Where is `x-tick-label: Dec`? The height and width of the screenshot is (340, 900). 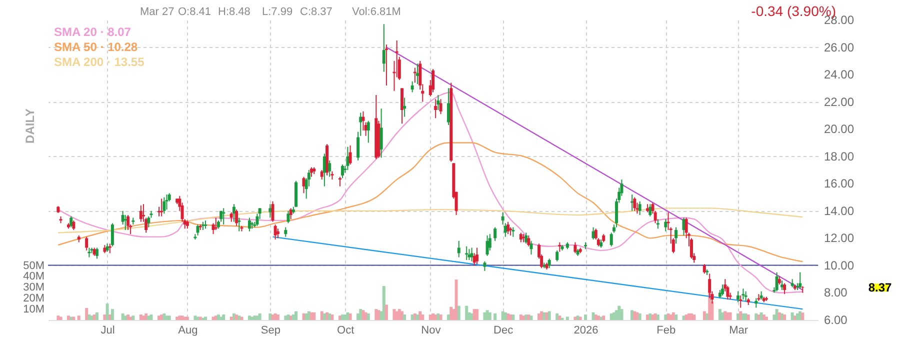
x-tick-label: Dec is located at coordinates (504, 330).